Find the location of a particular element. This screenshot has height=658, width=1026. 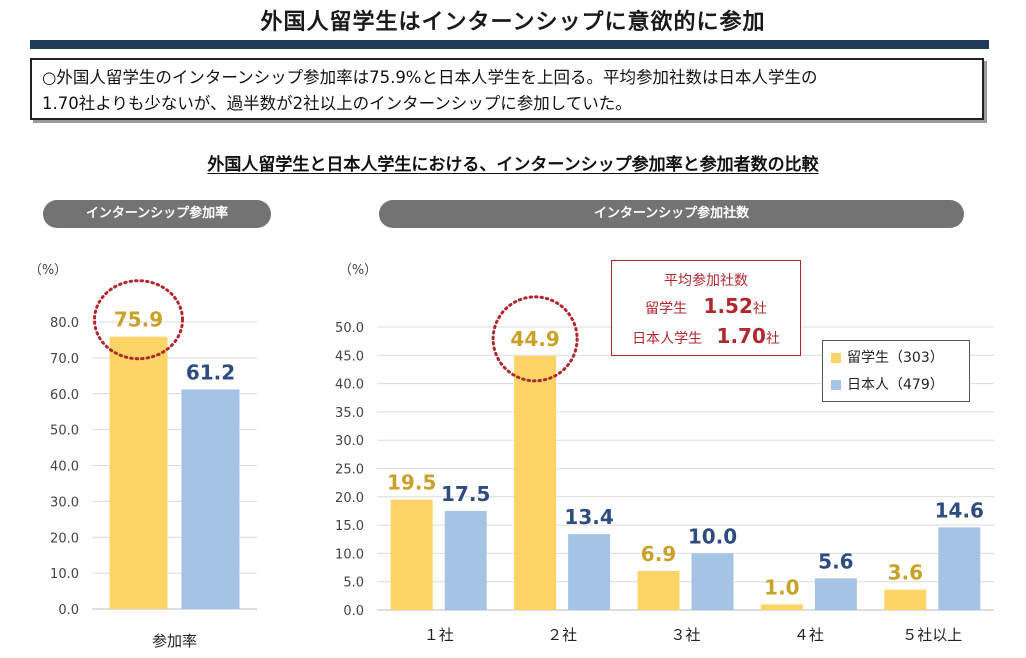

rate-chart-ytick-0: 0.0 is located at coordinates (68, 610).